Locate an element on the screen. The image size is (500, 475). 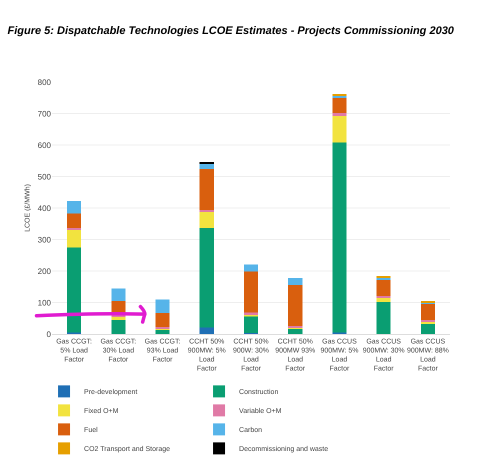
y-tick-label: 600 is located at coordinates (45, 145).